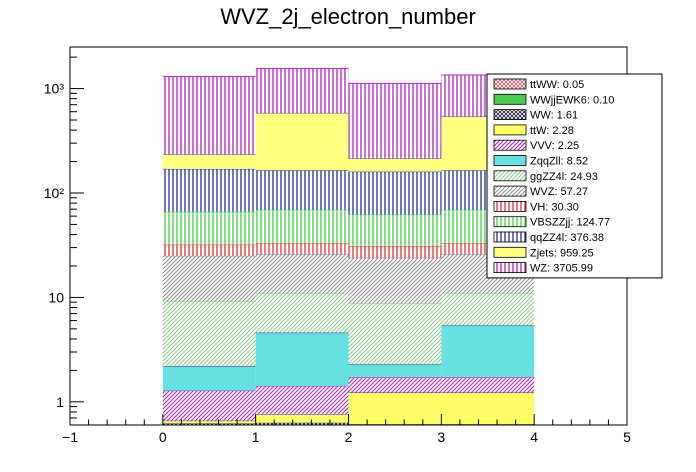  I want to click on legend-entry-ww: WW: 1.61, so click(535, 115).